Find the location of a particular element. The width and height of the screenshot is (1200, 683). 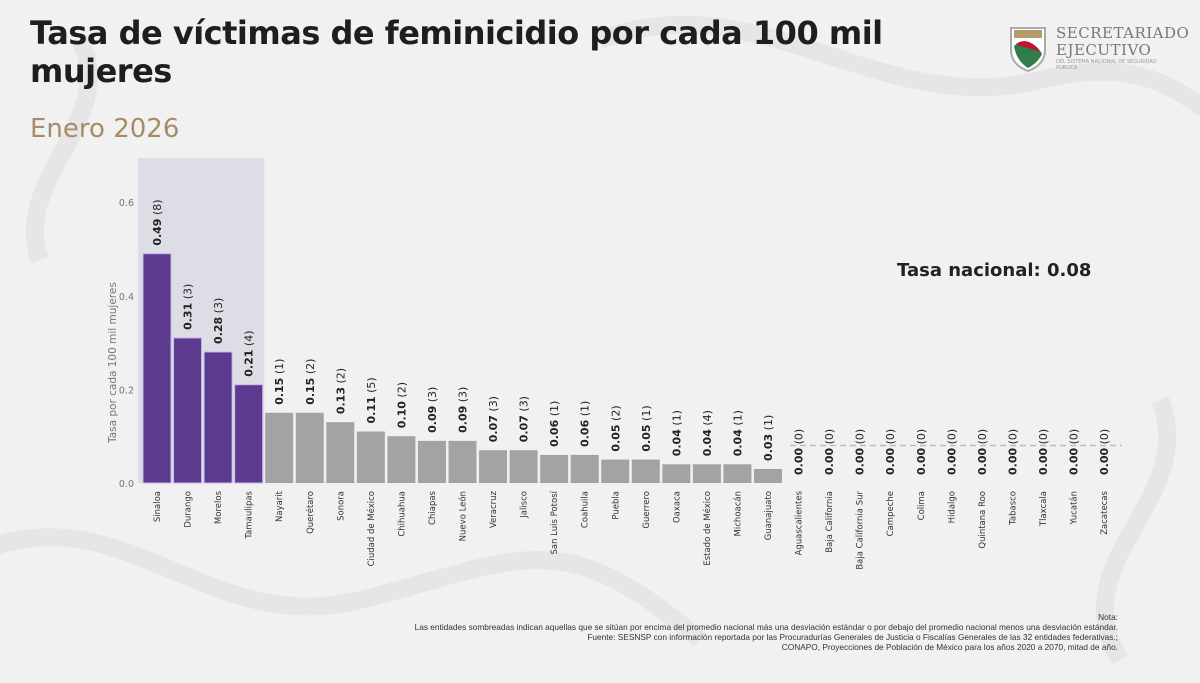

x-tick-label: Puebla is located at coordinates (616, 505).